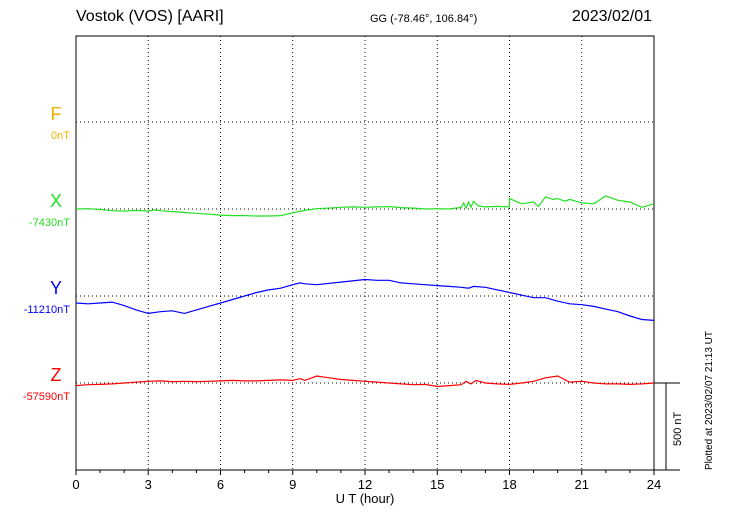  I want to click on component-label-x: X, so click(56, 201).